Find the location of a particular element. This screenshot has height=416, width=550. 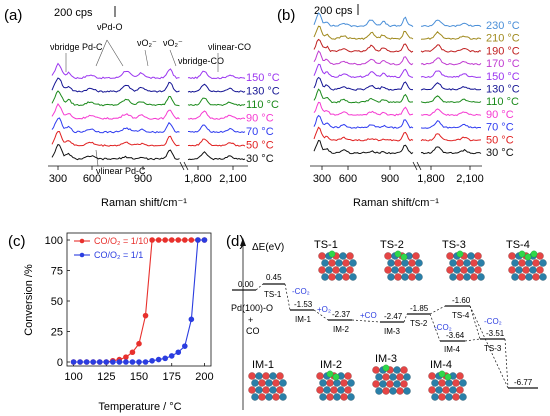

peak-label-o2-a: νO₂⁻ is located at coordinates (147, 43).